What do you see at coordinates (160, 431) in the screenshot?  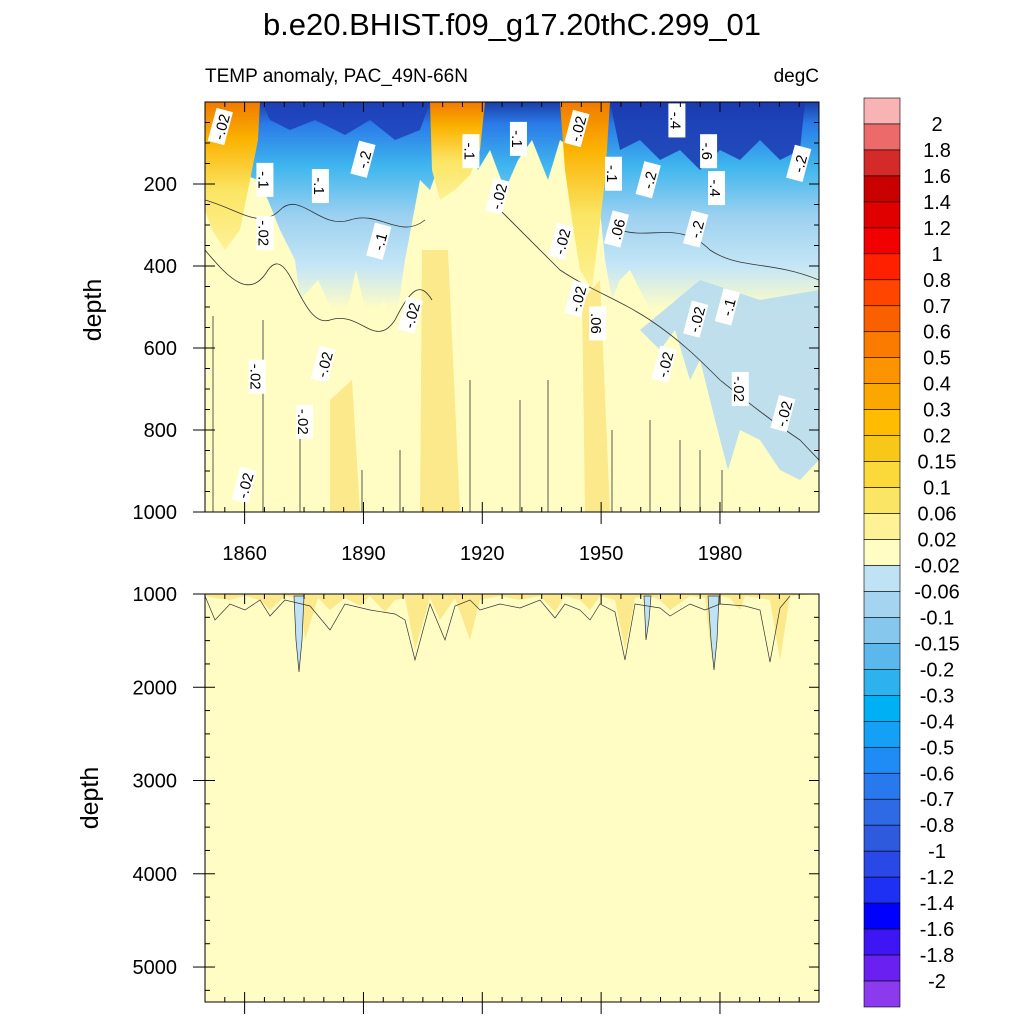 I see `y-tick-label: 800` at bounding box center [160, 431].